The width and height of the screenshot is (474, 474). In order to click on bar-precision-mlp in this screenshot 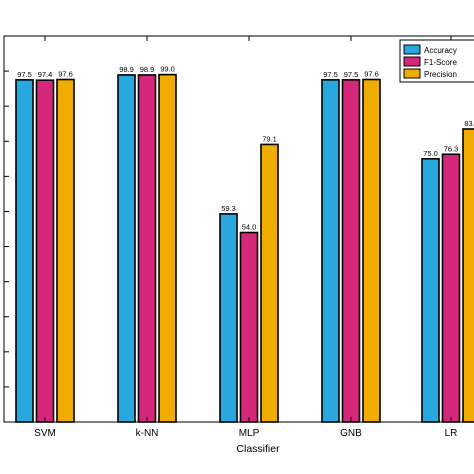, I will do `click(269, 283)`.